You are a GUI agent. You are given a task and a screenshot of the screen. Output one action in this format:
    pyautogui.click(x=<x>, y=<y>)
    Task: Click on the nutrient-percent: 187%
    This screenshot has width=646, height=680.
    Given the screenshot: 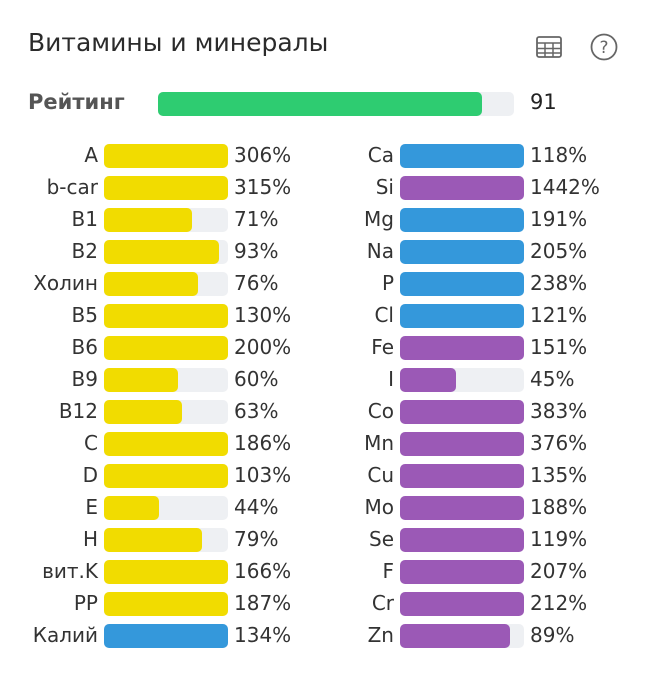 What is the action you would take?
    pyautogui.click(x=263, y=603)
    